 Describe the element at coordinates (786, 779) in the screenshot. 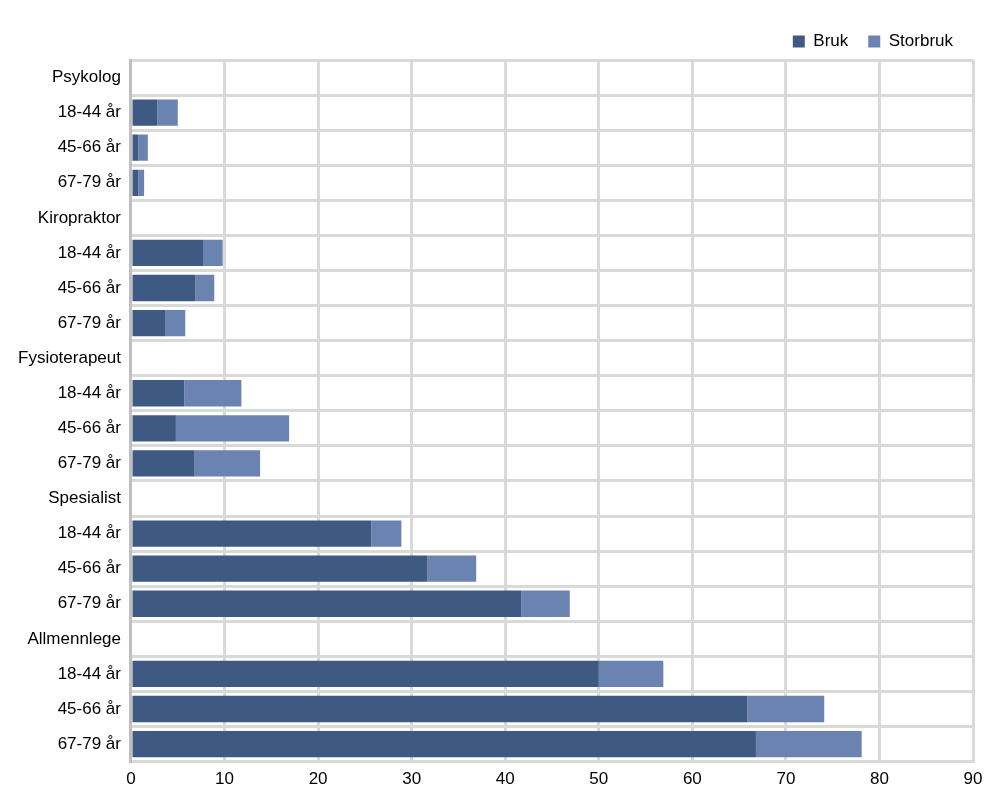

I see `x-tick-label: 70` at that location.